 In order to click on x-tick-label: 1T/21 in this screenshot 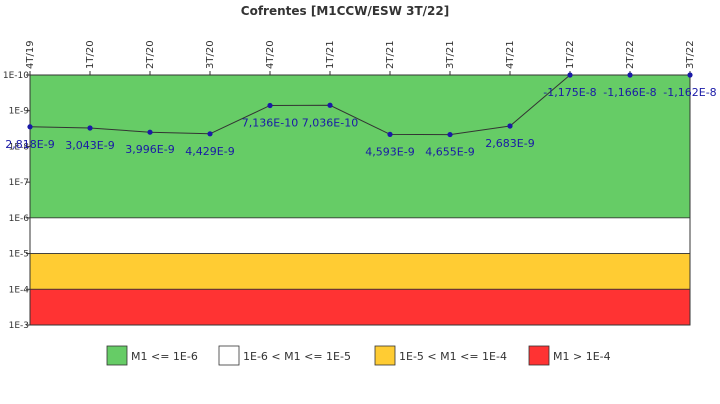, I will do `click(330, 54)`.